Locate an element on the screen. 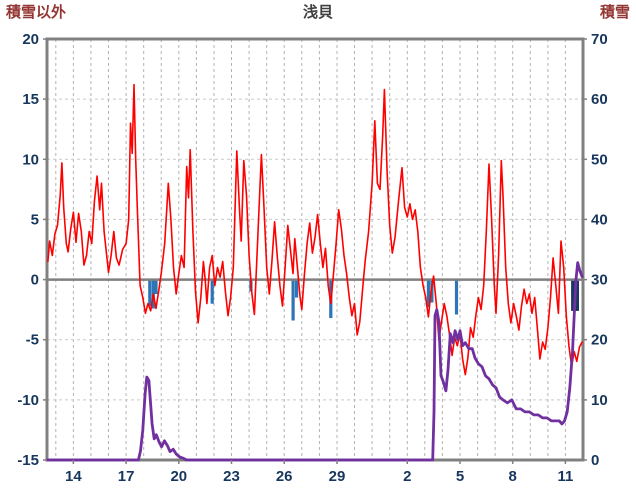 Image resolution: width=636 pixels, height=501 pixels. right-tick-label: 20 is located at coordinates (599, 340).